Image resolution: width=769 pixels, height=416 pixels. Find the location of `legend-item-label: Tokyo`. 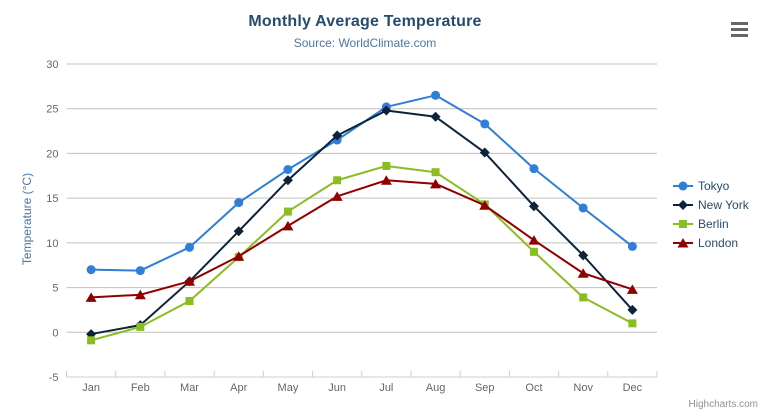

legend-item-label: Tokyo is located at coordinates (714, 185).